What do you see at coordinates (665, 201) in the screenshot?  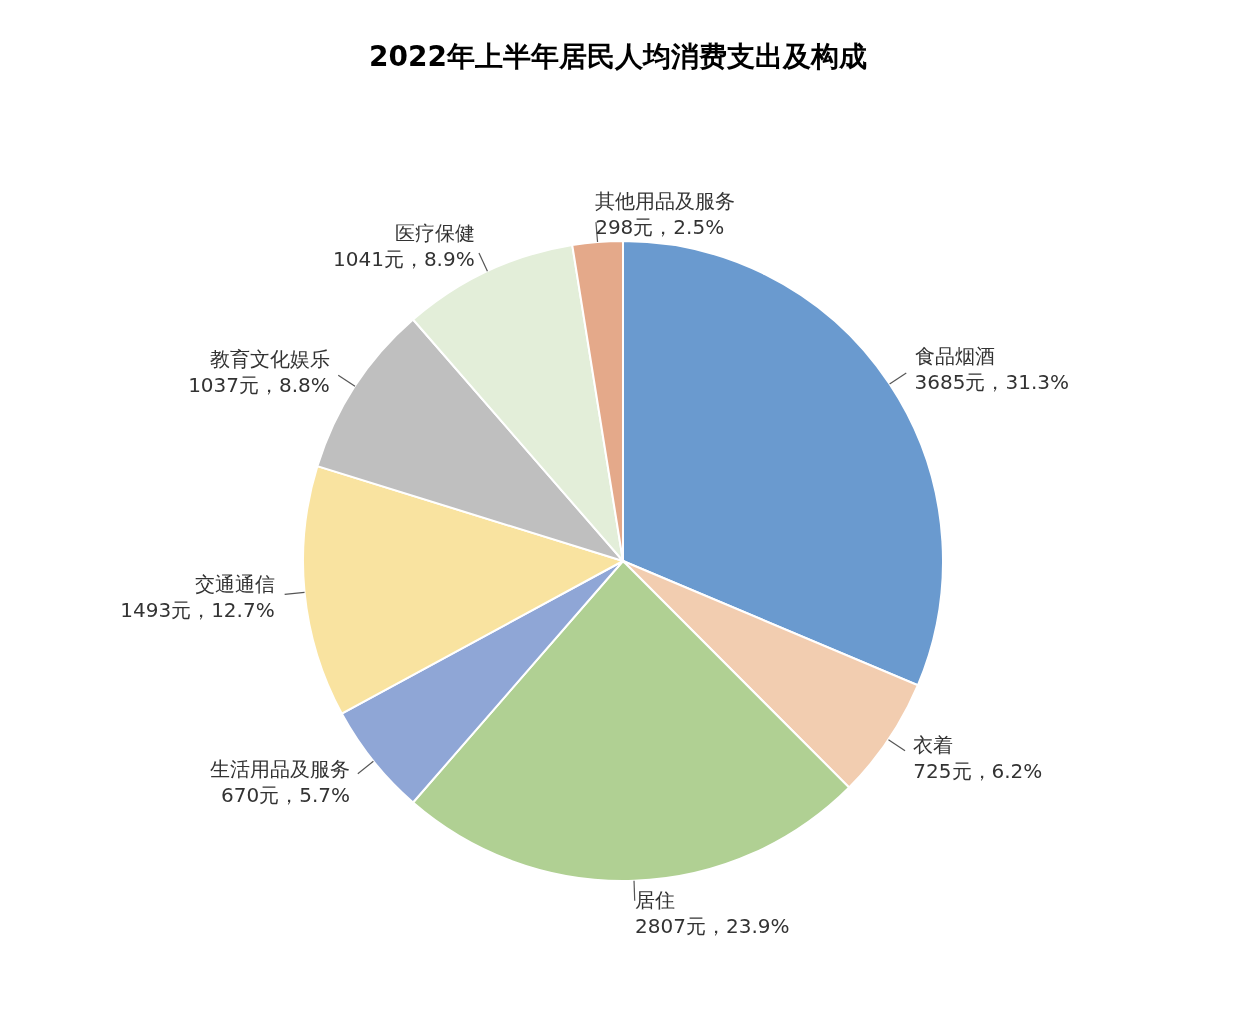 I see `slice-label: 其他用品及服务` at bounding box center [665, 201].